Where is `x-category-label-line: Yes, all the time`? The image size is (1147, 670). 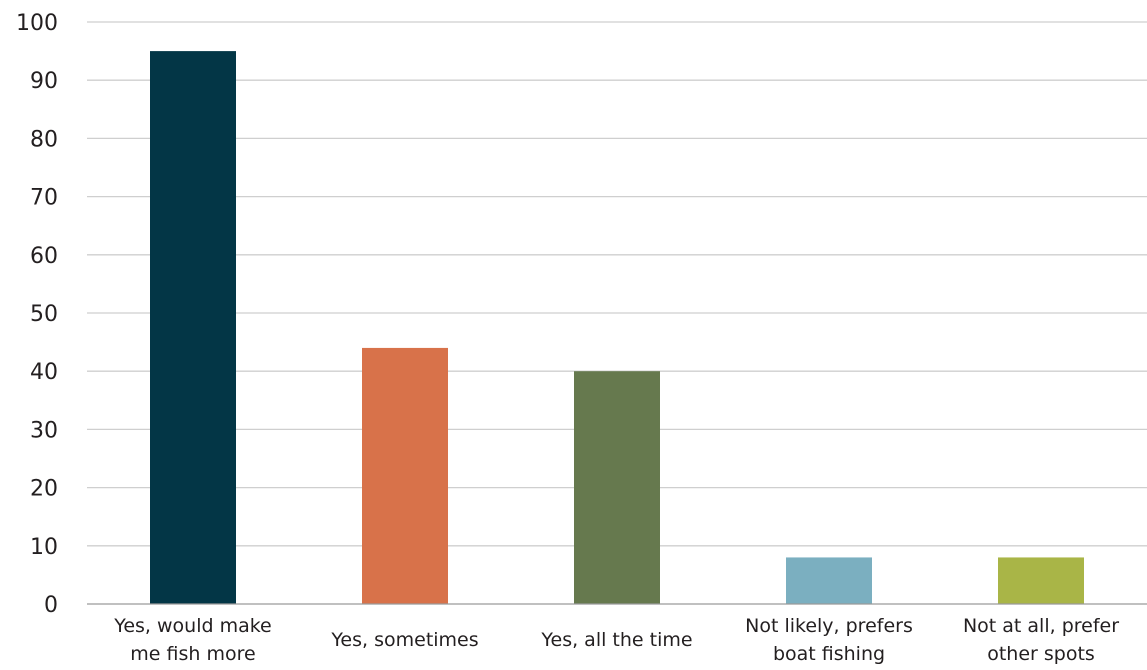 x-category-label-line: Yes, all the time is located at coordinates (616, 640).